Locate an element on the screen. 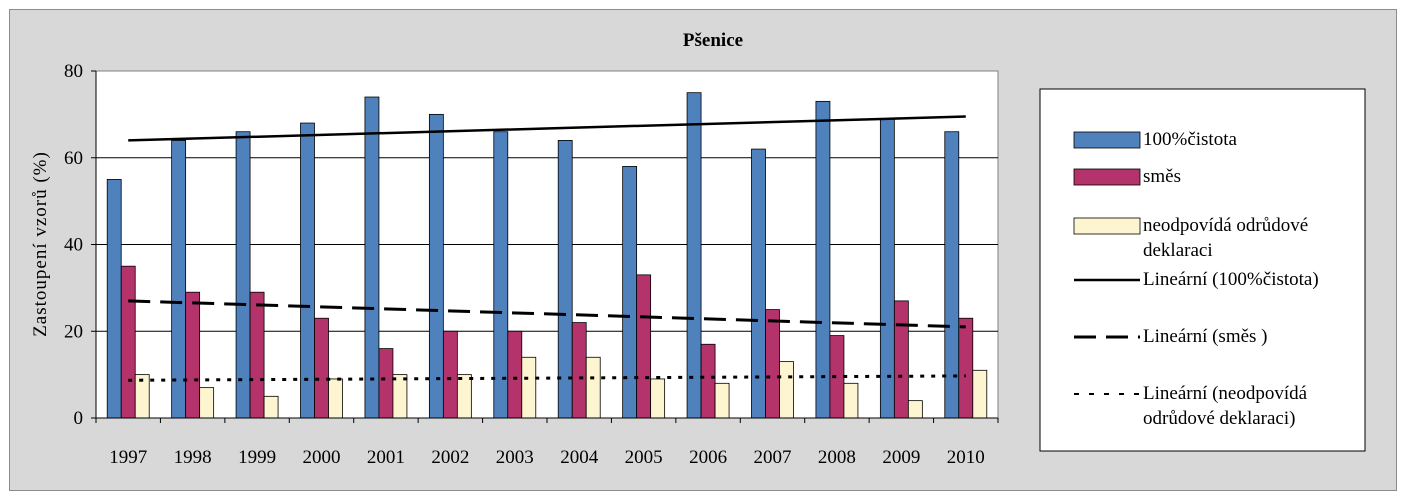  x-tick-label: 2002 is located at coordinates (450, 457).